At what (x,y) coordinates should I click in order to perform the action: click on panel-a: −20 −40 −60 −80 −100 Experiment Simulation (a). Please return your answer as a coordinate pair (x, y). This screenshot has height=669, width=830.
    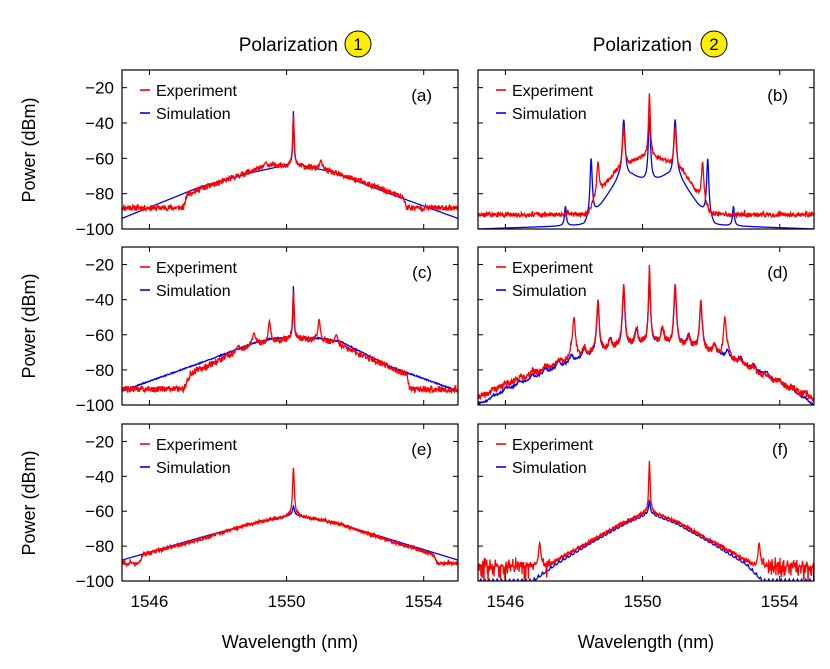
    Looking at the image, I should click on (267, 154).